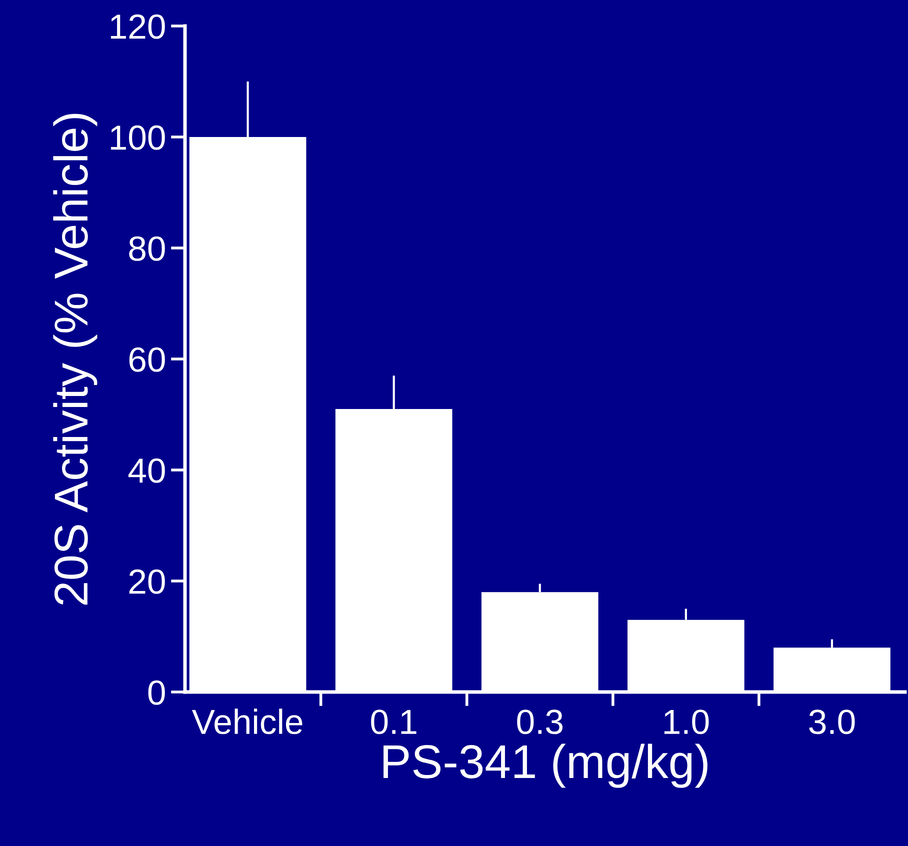  I want to click on y-tick-label: 120, so click(137, 26).